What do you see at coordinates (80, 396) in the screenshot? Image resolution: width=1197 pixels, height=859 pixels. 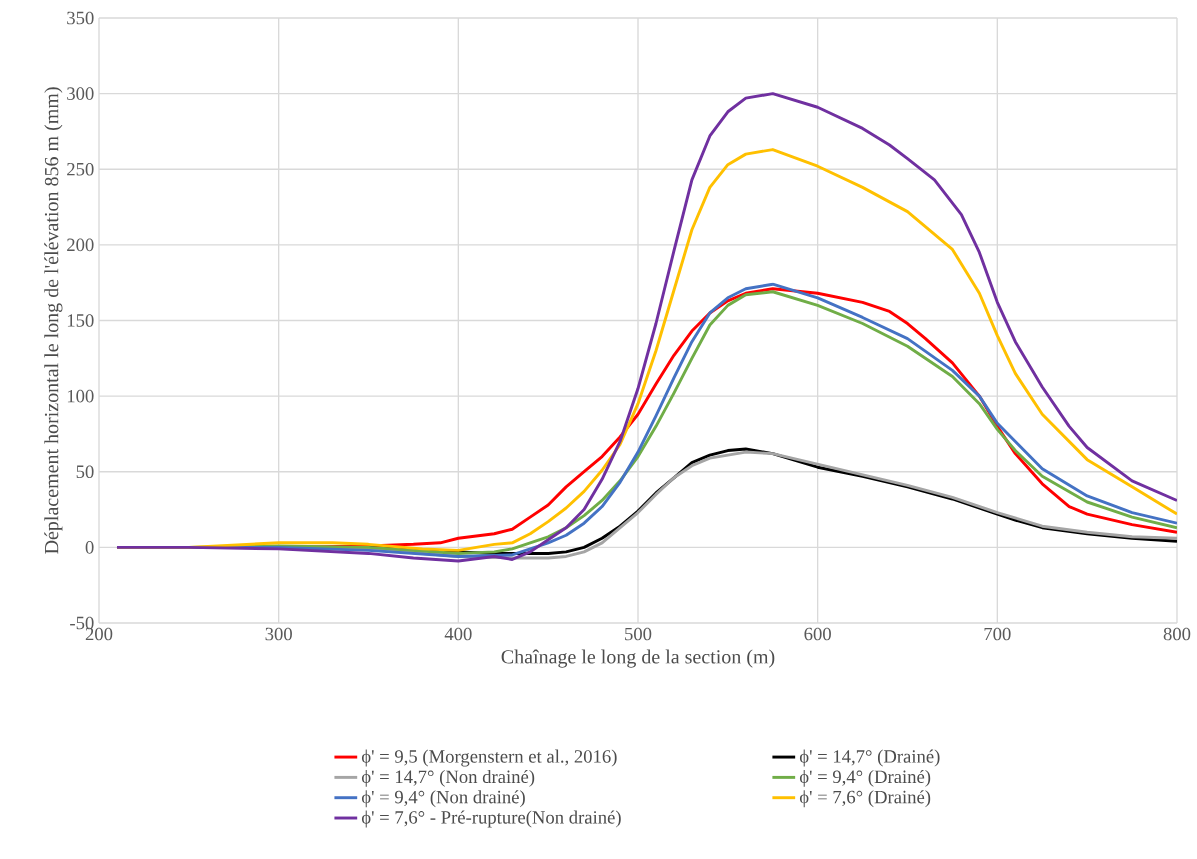 I see `y-tick-label: 100` at bounding box center [80, 396].